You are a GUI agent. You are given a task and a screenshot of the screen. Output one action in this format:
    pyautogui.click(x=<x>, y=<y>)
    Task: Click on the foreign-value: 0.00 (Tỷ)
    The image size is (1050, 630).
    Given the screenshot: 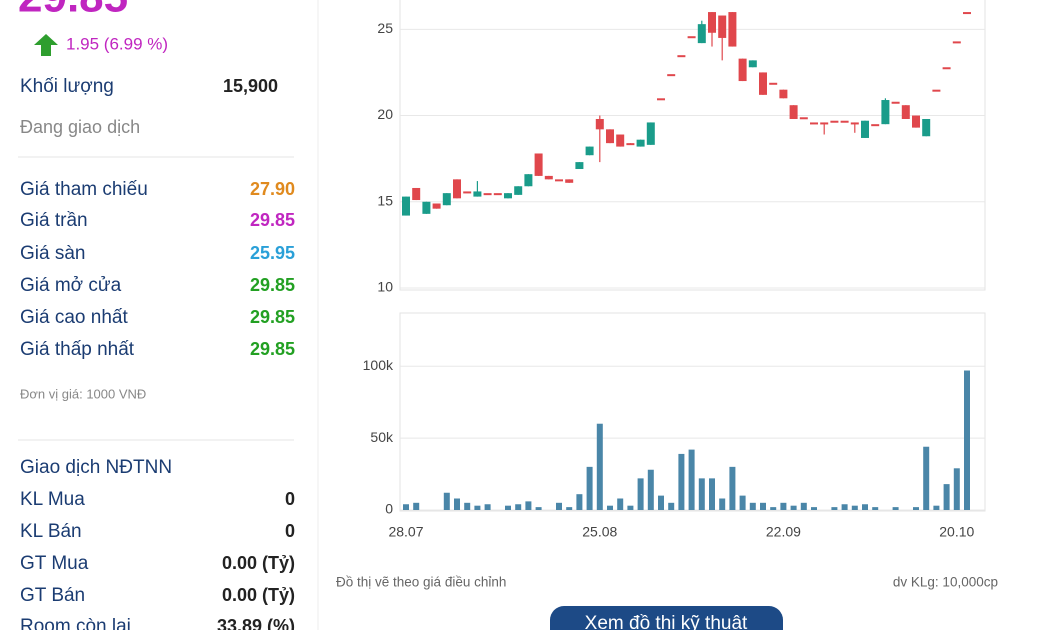 What is the action you would take?
    pyautogui.click(x=258, y=595)
    